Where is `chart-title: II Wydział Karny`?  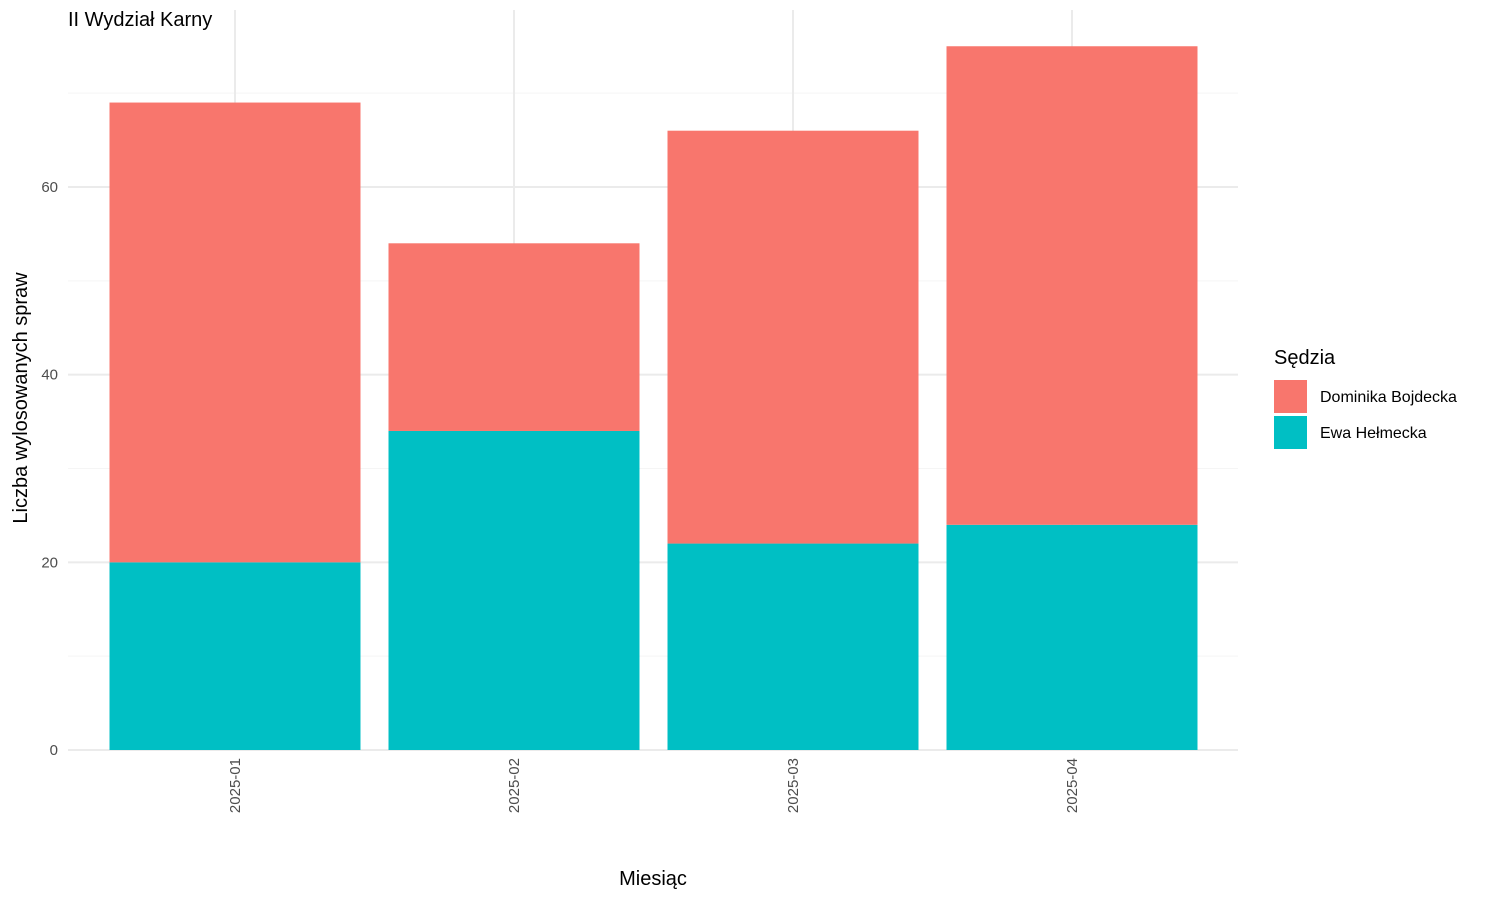
chart-title: II Wydział Karny is located at coordinates (140, 20).